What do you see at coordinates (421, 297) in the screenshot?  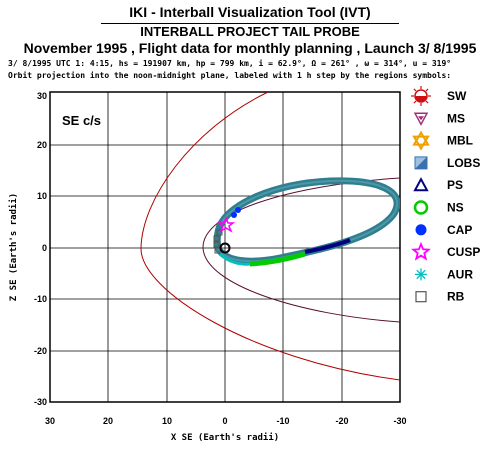 I see `square-icon` at bounding box center [421, 297].